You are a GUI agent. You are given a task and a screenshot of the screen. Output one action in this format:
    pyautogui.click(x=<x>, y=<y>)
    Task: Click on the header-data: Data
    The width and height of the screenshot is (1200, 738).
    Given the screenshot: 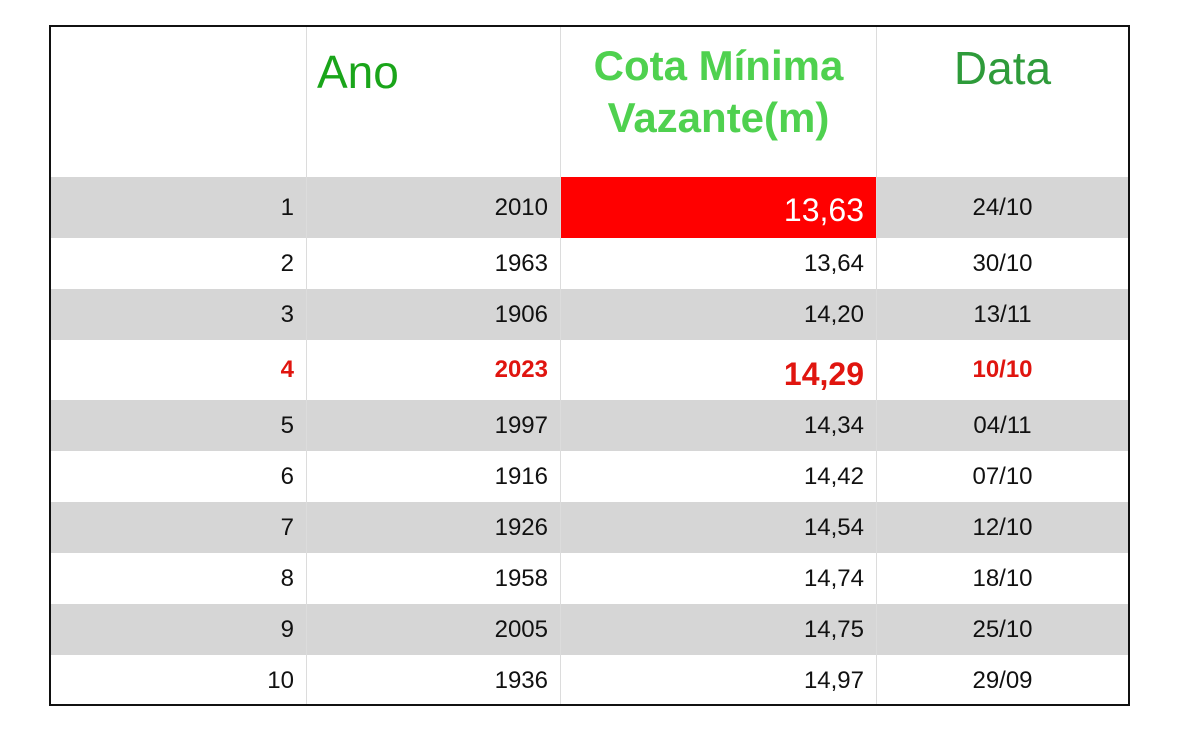 What is the action you would take?
    pyautogui.click(x=1002, y=102)
    